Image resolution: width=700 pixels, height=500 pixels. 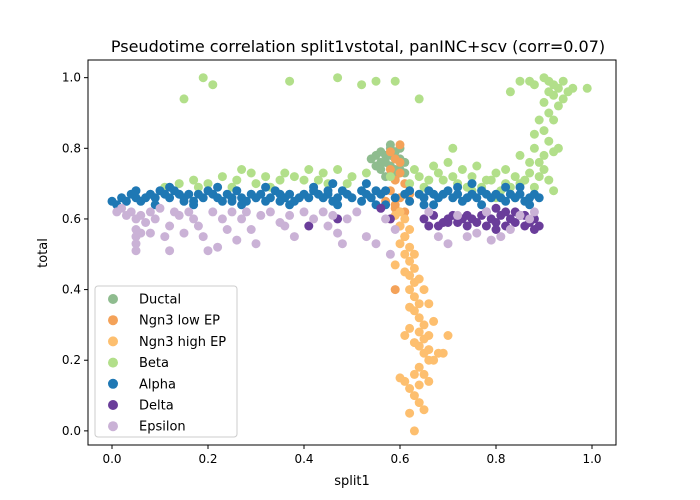 I want to click on legend-marker-alpha, so click(x=113, y=383).